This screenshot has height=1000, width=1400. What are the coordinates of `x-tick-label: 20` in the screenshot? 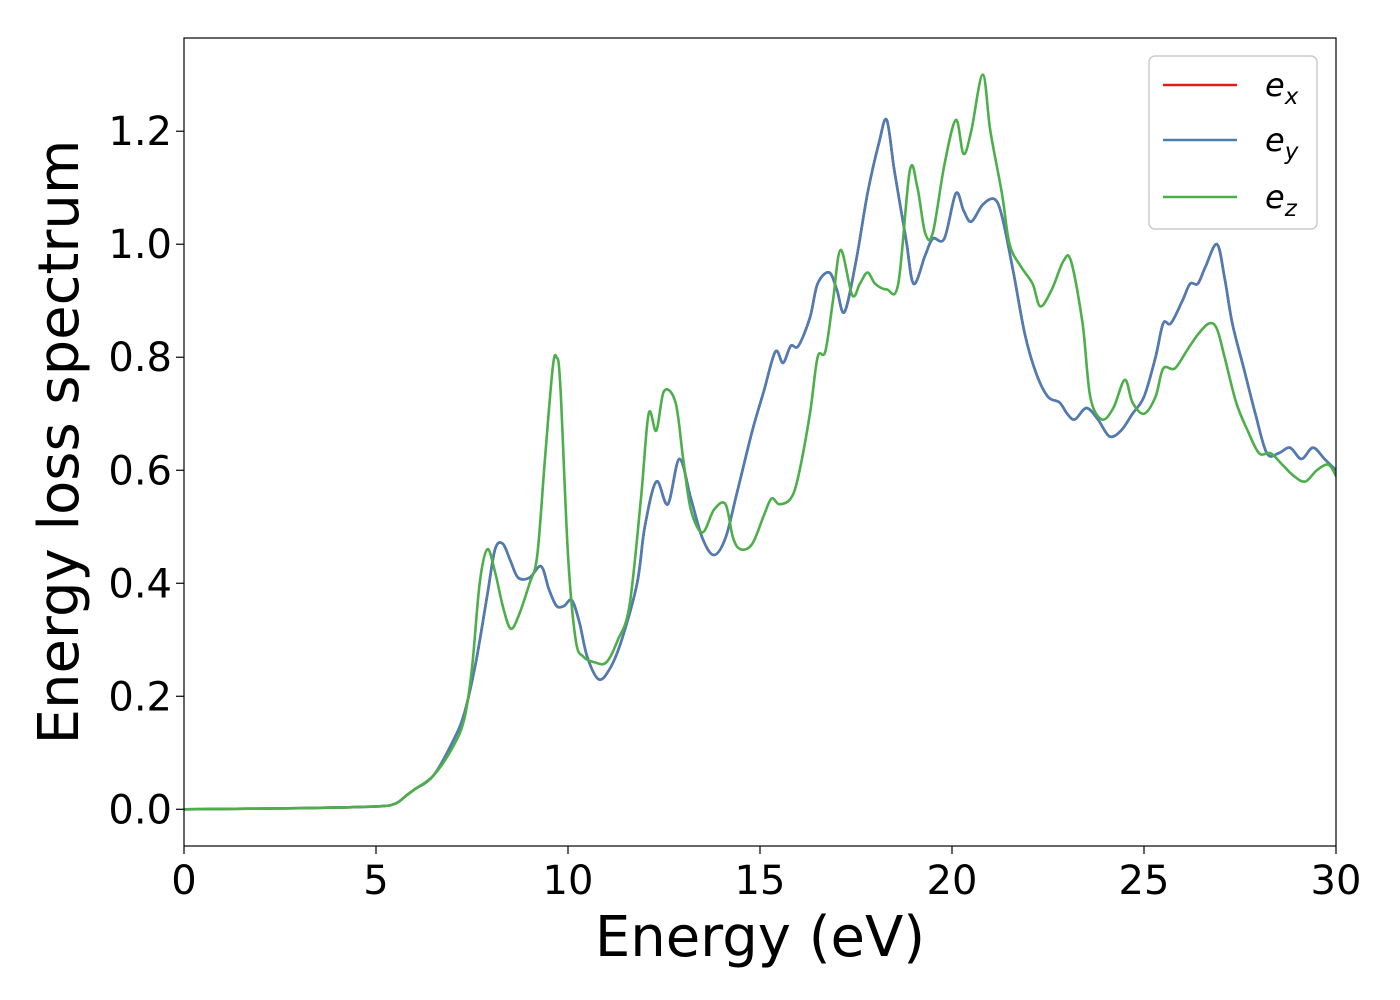 It's located at (952, 881).